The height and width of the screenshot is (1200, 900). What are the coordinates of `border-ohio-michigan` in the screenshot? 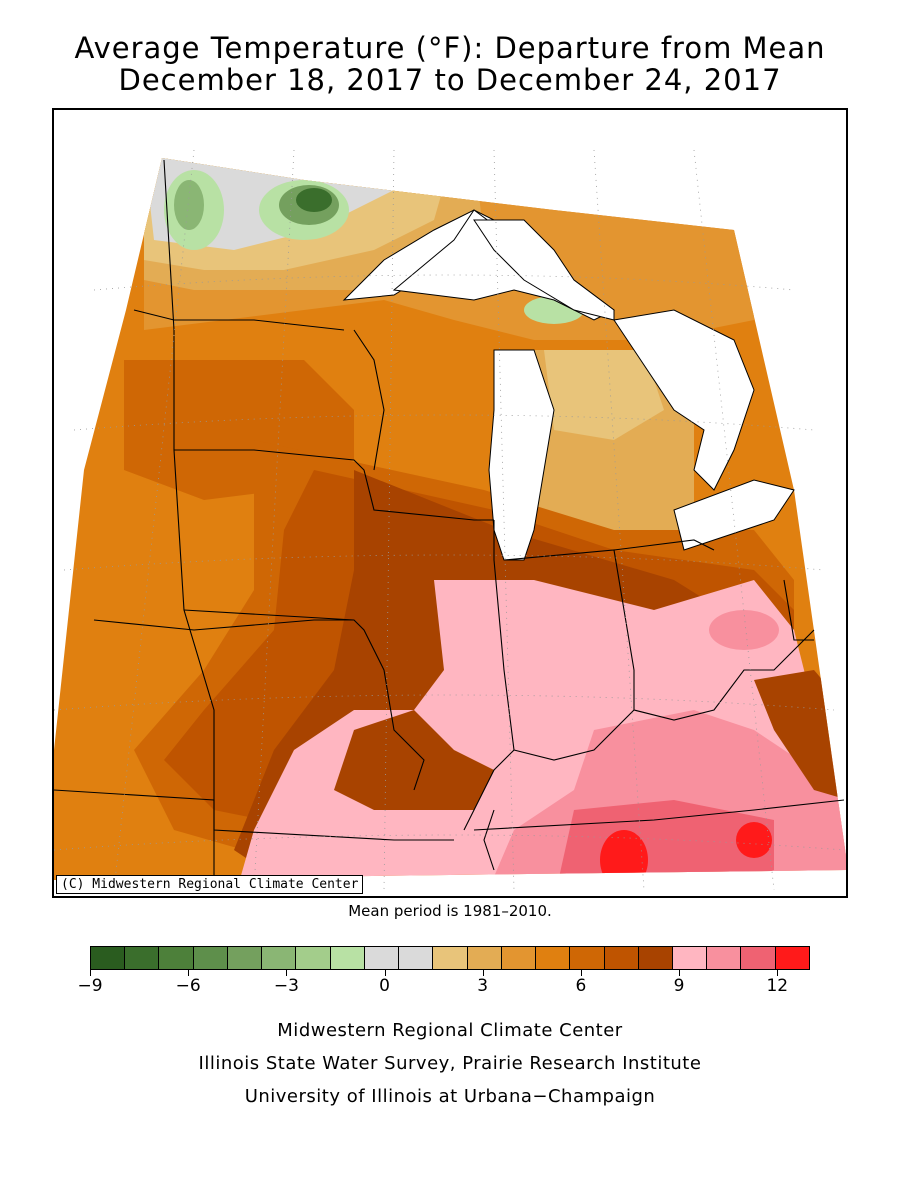 It's located at (664, 545).